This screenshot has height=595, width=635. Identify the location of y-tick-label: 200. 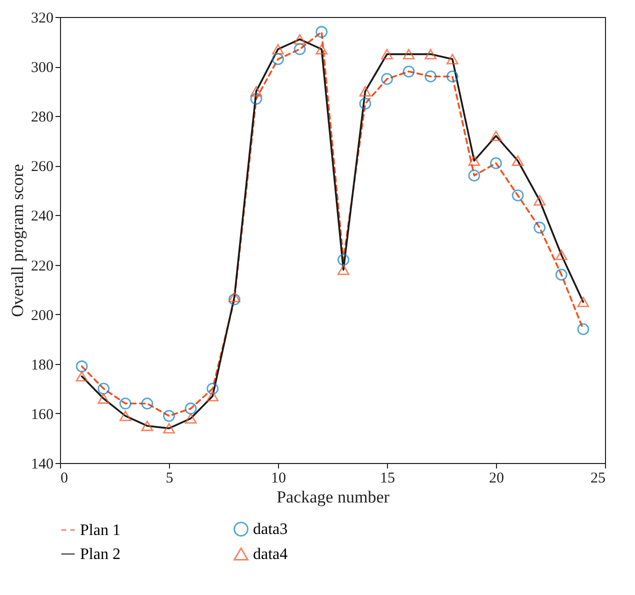
(42, 316).